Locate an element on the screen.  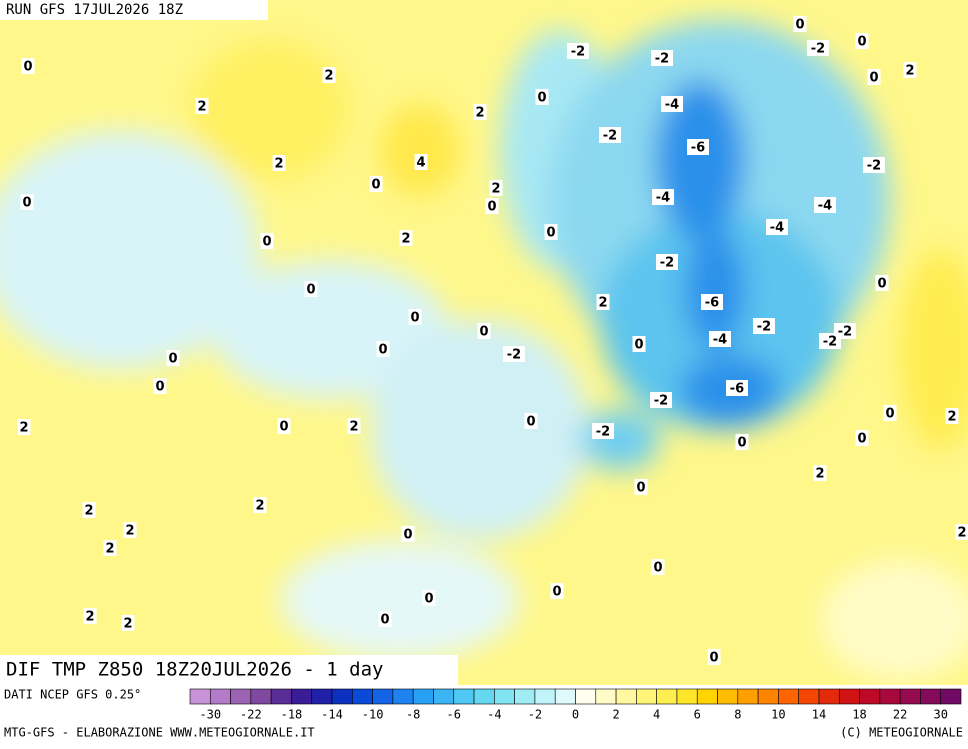
colorbar-label: -22 is located at coordinates (251, 715).